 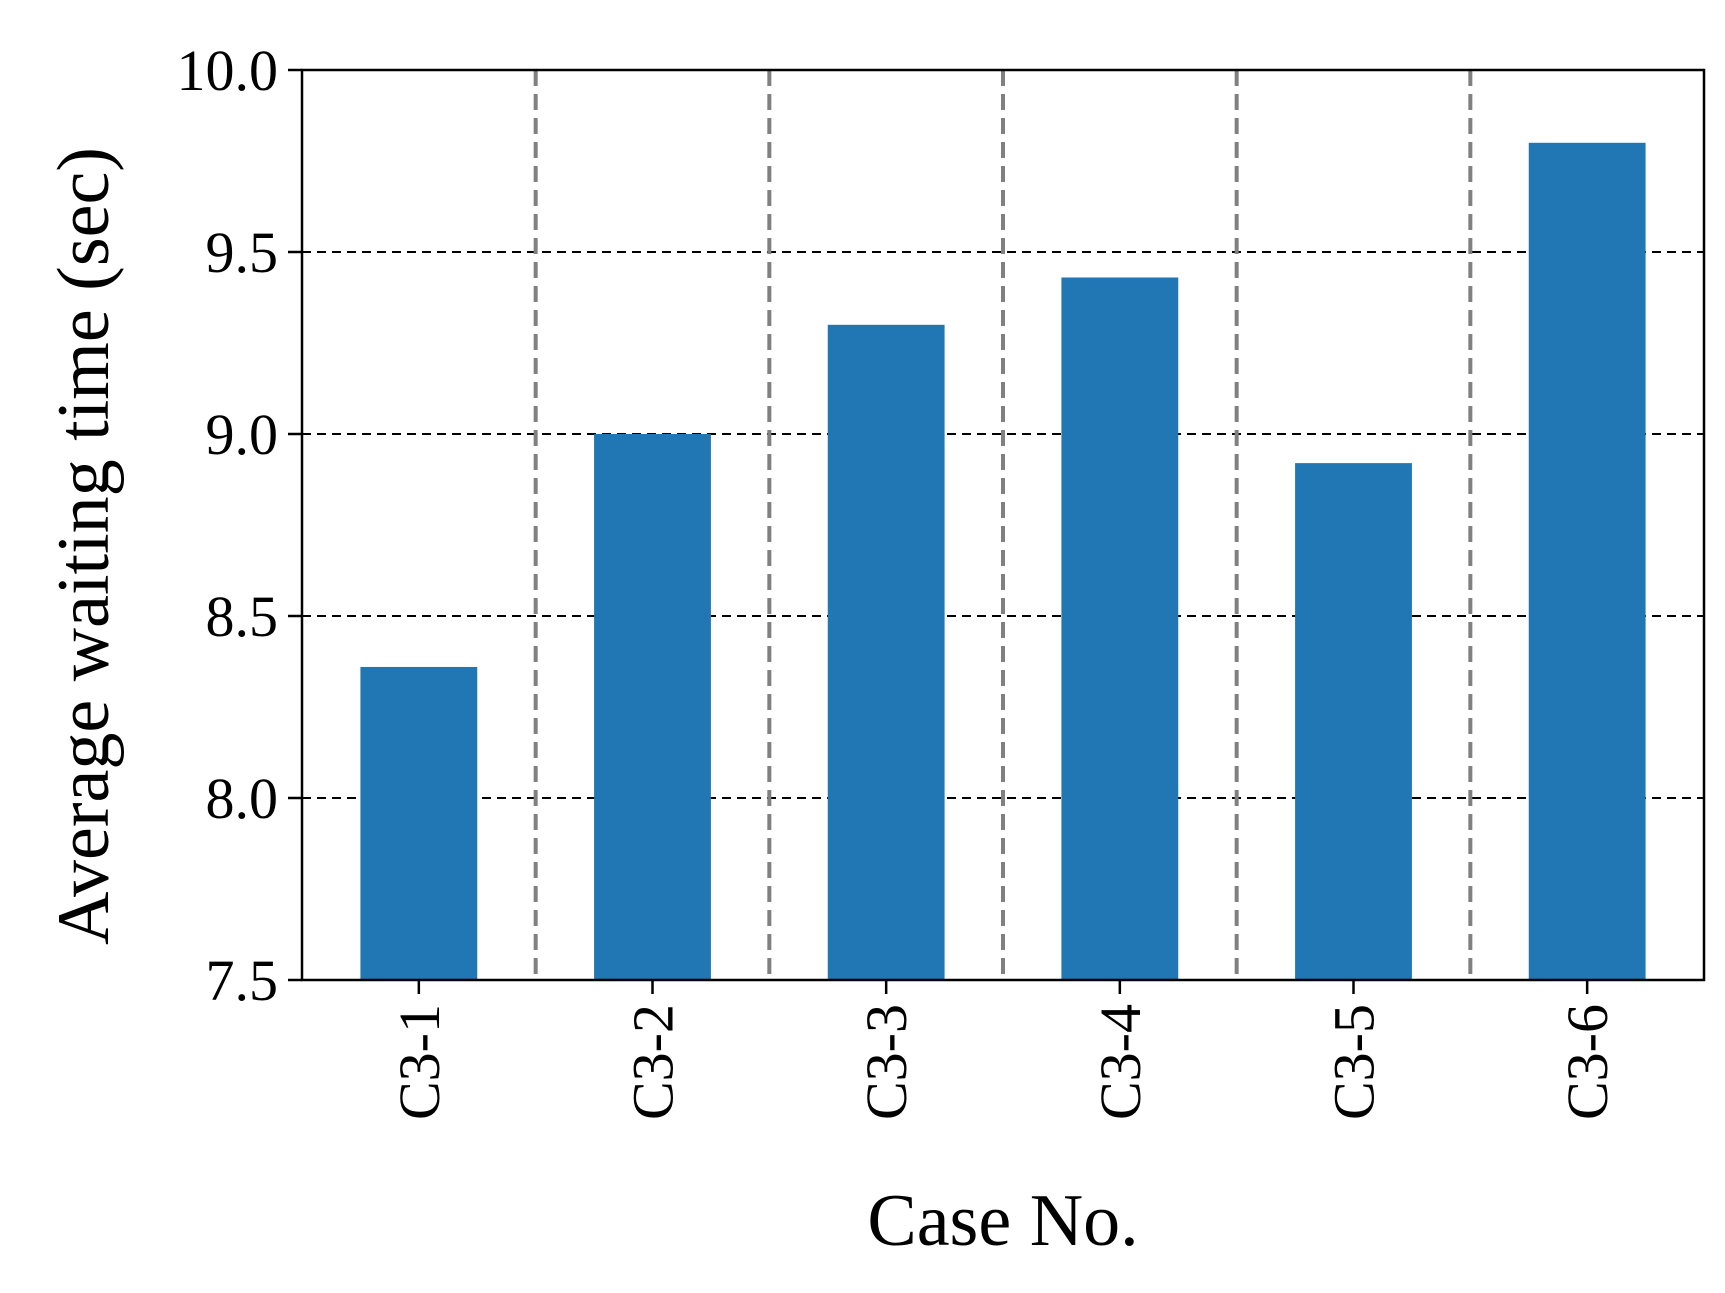 What do you see at coordinates (242, 252) in the screenshot?
I see `y-tick-label: 9.5` at bounding box center [242, 252].